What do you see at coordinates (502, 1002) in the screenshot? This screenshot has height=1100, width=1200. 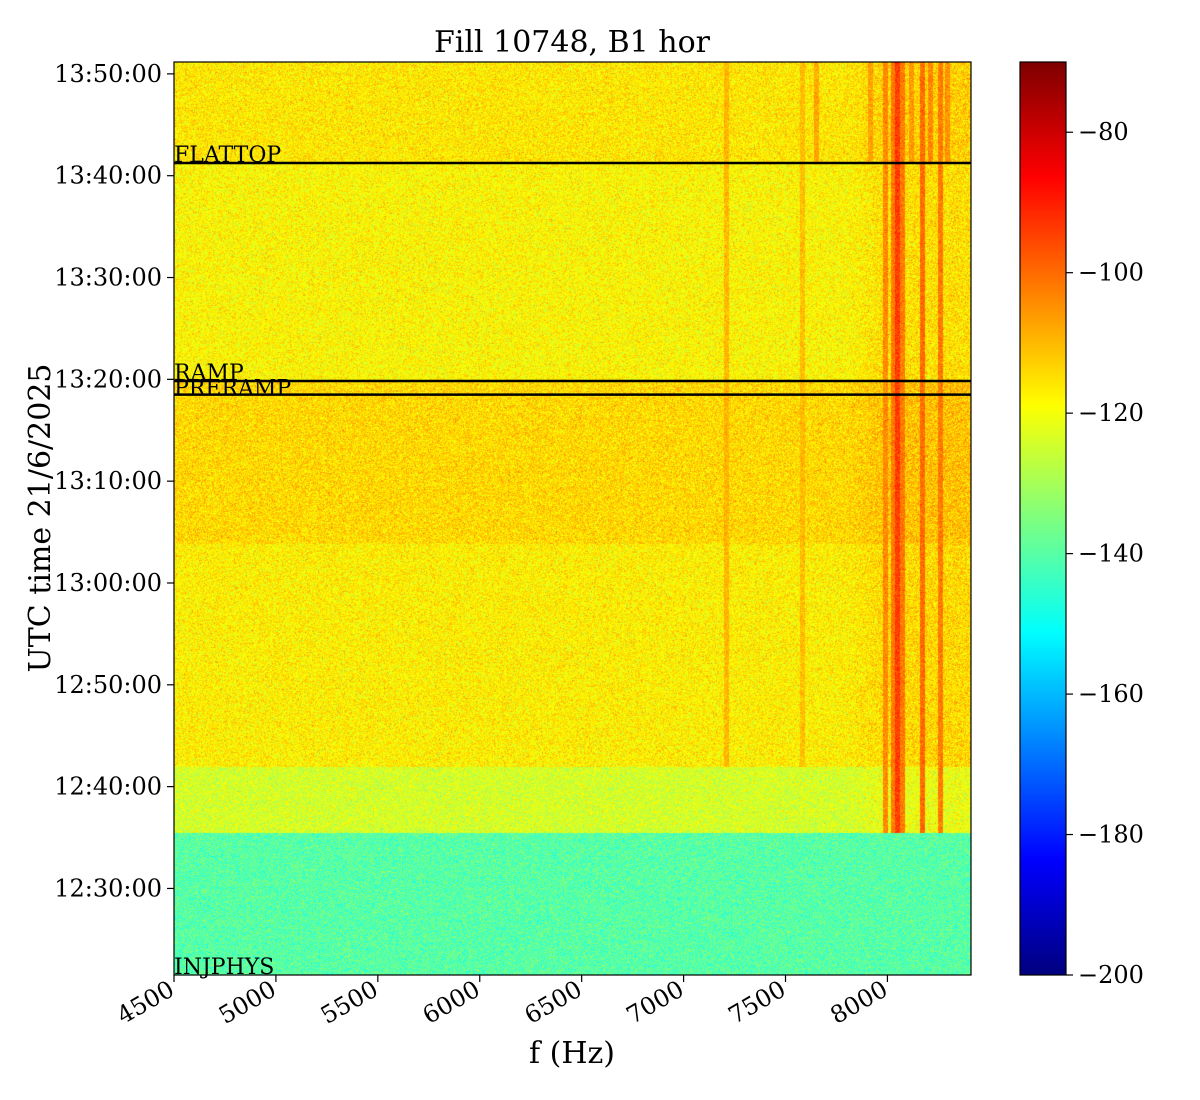 I see `x-axis-ticks: 4500 5000 5500 6000 6500 7000 7500 8000` at bounding box center [502, 1002].